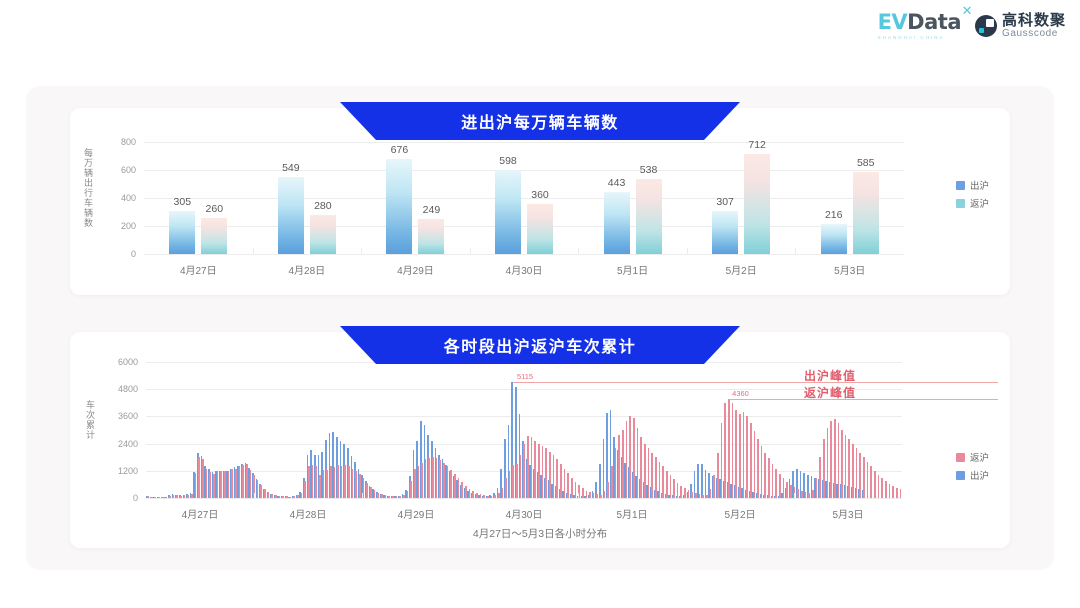 The height and width of the screenshot is (608, 1080). What do you see at coordinates (1033, 20) in the screenshot?
I see `gausscode-name-cn: 高科数聚` at bounding box center [1033, 20].